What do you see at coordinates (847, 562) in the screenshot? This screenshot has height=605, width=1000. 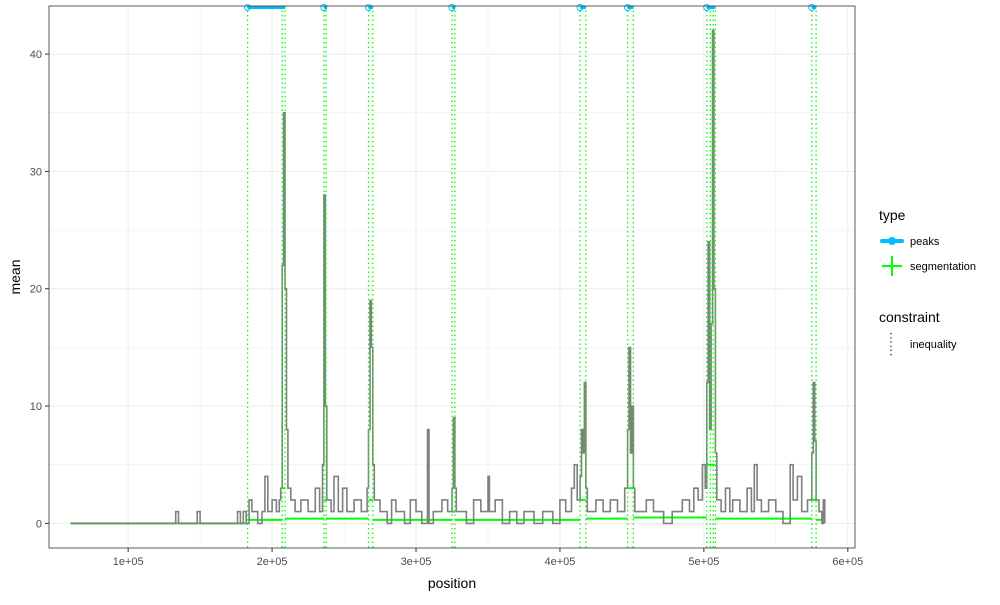 I see `x-tick-label: 6e+05` at bounding box center [847, 562].